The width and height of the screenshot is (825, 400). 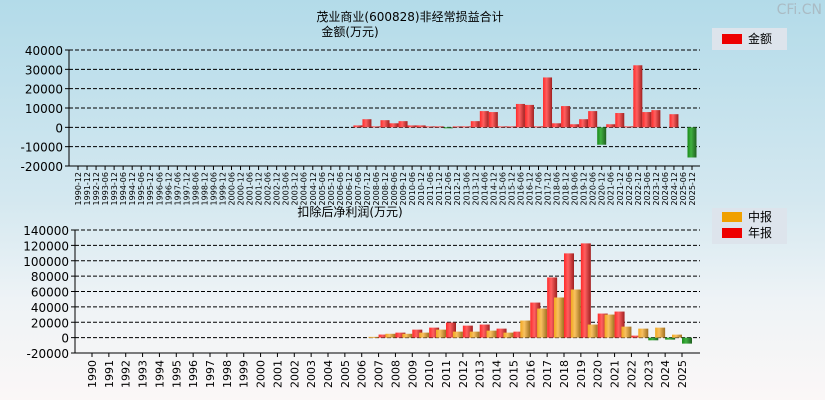 I want to click on x-tick-label: 2009, so click(x=412, y=374).